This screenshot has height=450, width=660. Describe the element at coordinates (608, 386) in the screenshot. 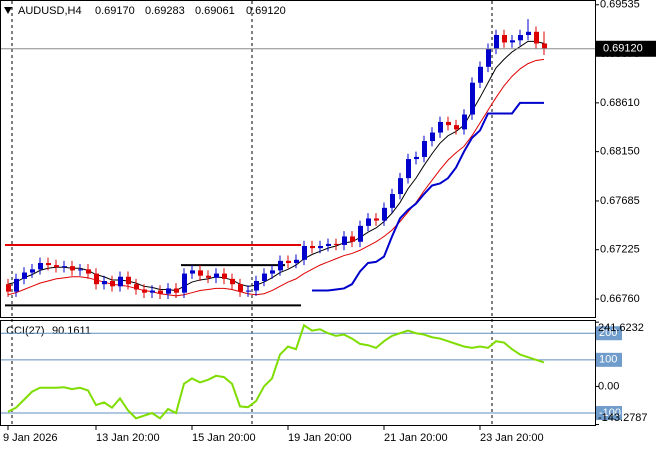

I see `y-tick-label: 0.00` at that location.